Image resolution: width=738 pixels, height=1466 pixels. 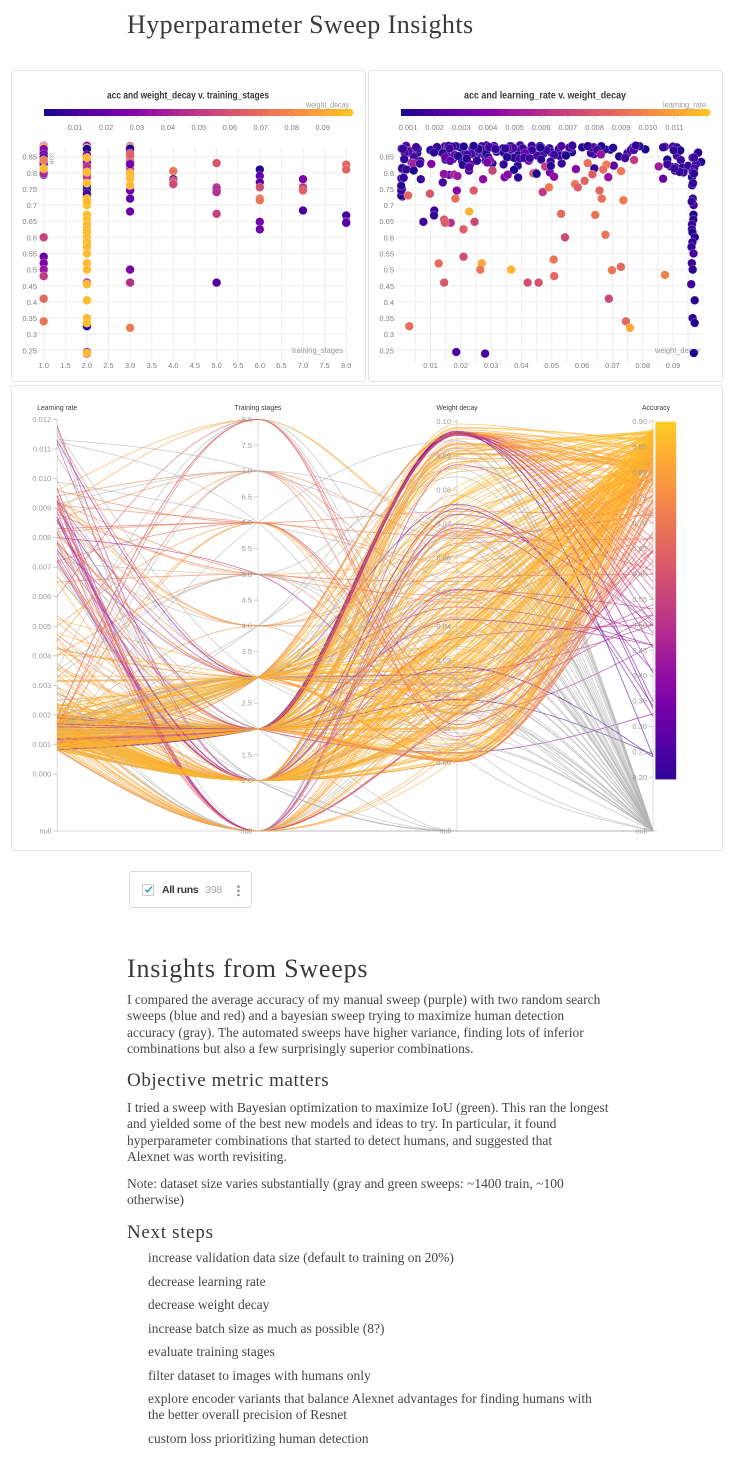 What do you see at coordinates (514, 127) in the screenshot?
I see `svg-text: 0.005` at bounding box center [514, 127].